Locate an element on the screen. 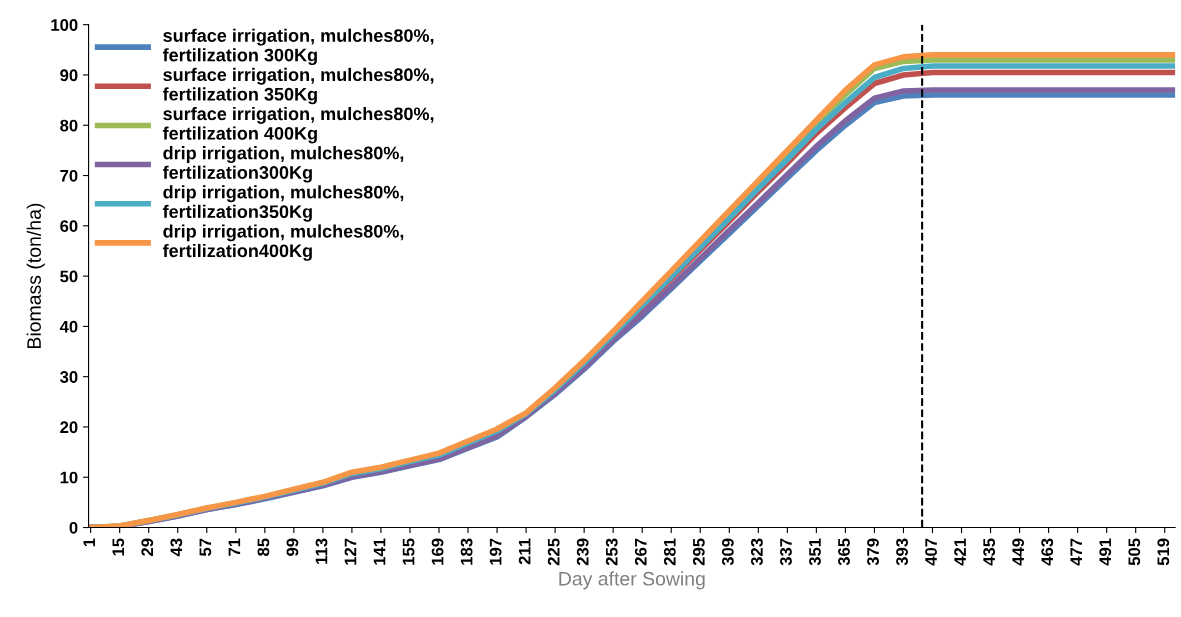 This screenshot has height=617, width=1181. x-tick-label: 29 is located at coordinates (147, 547).